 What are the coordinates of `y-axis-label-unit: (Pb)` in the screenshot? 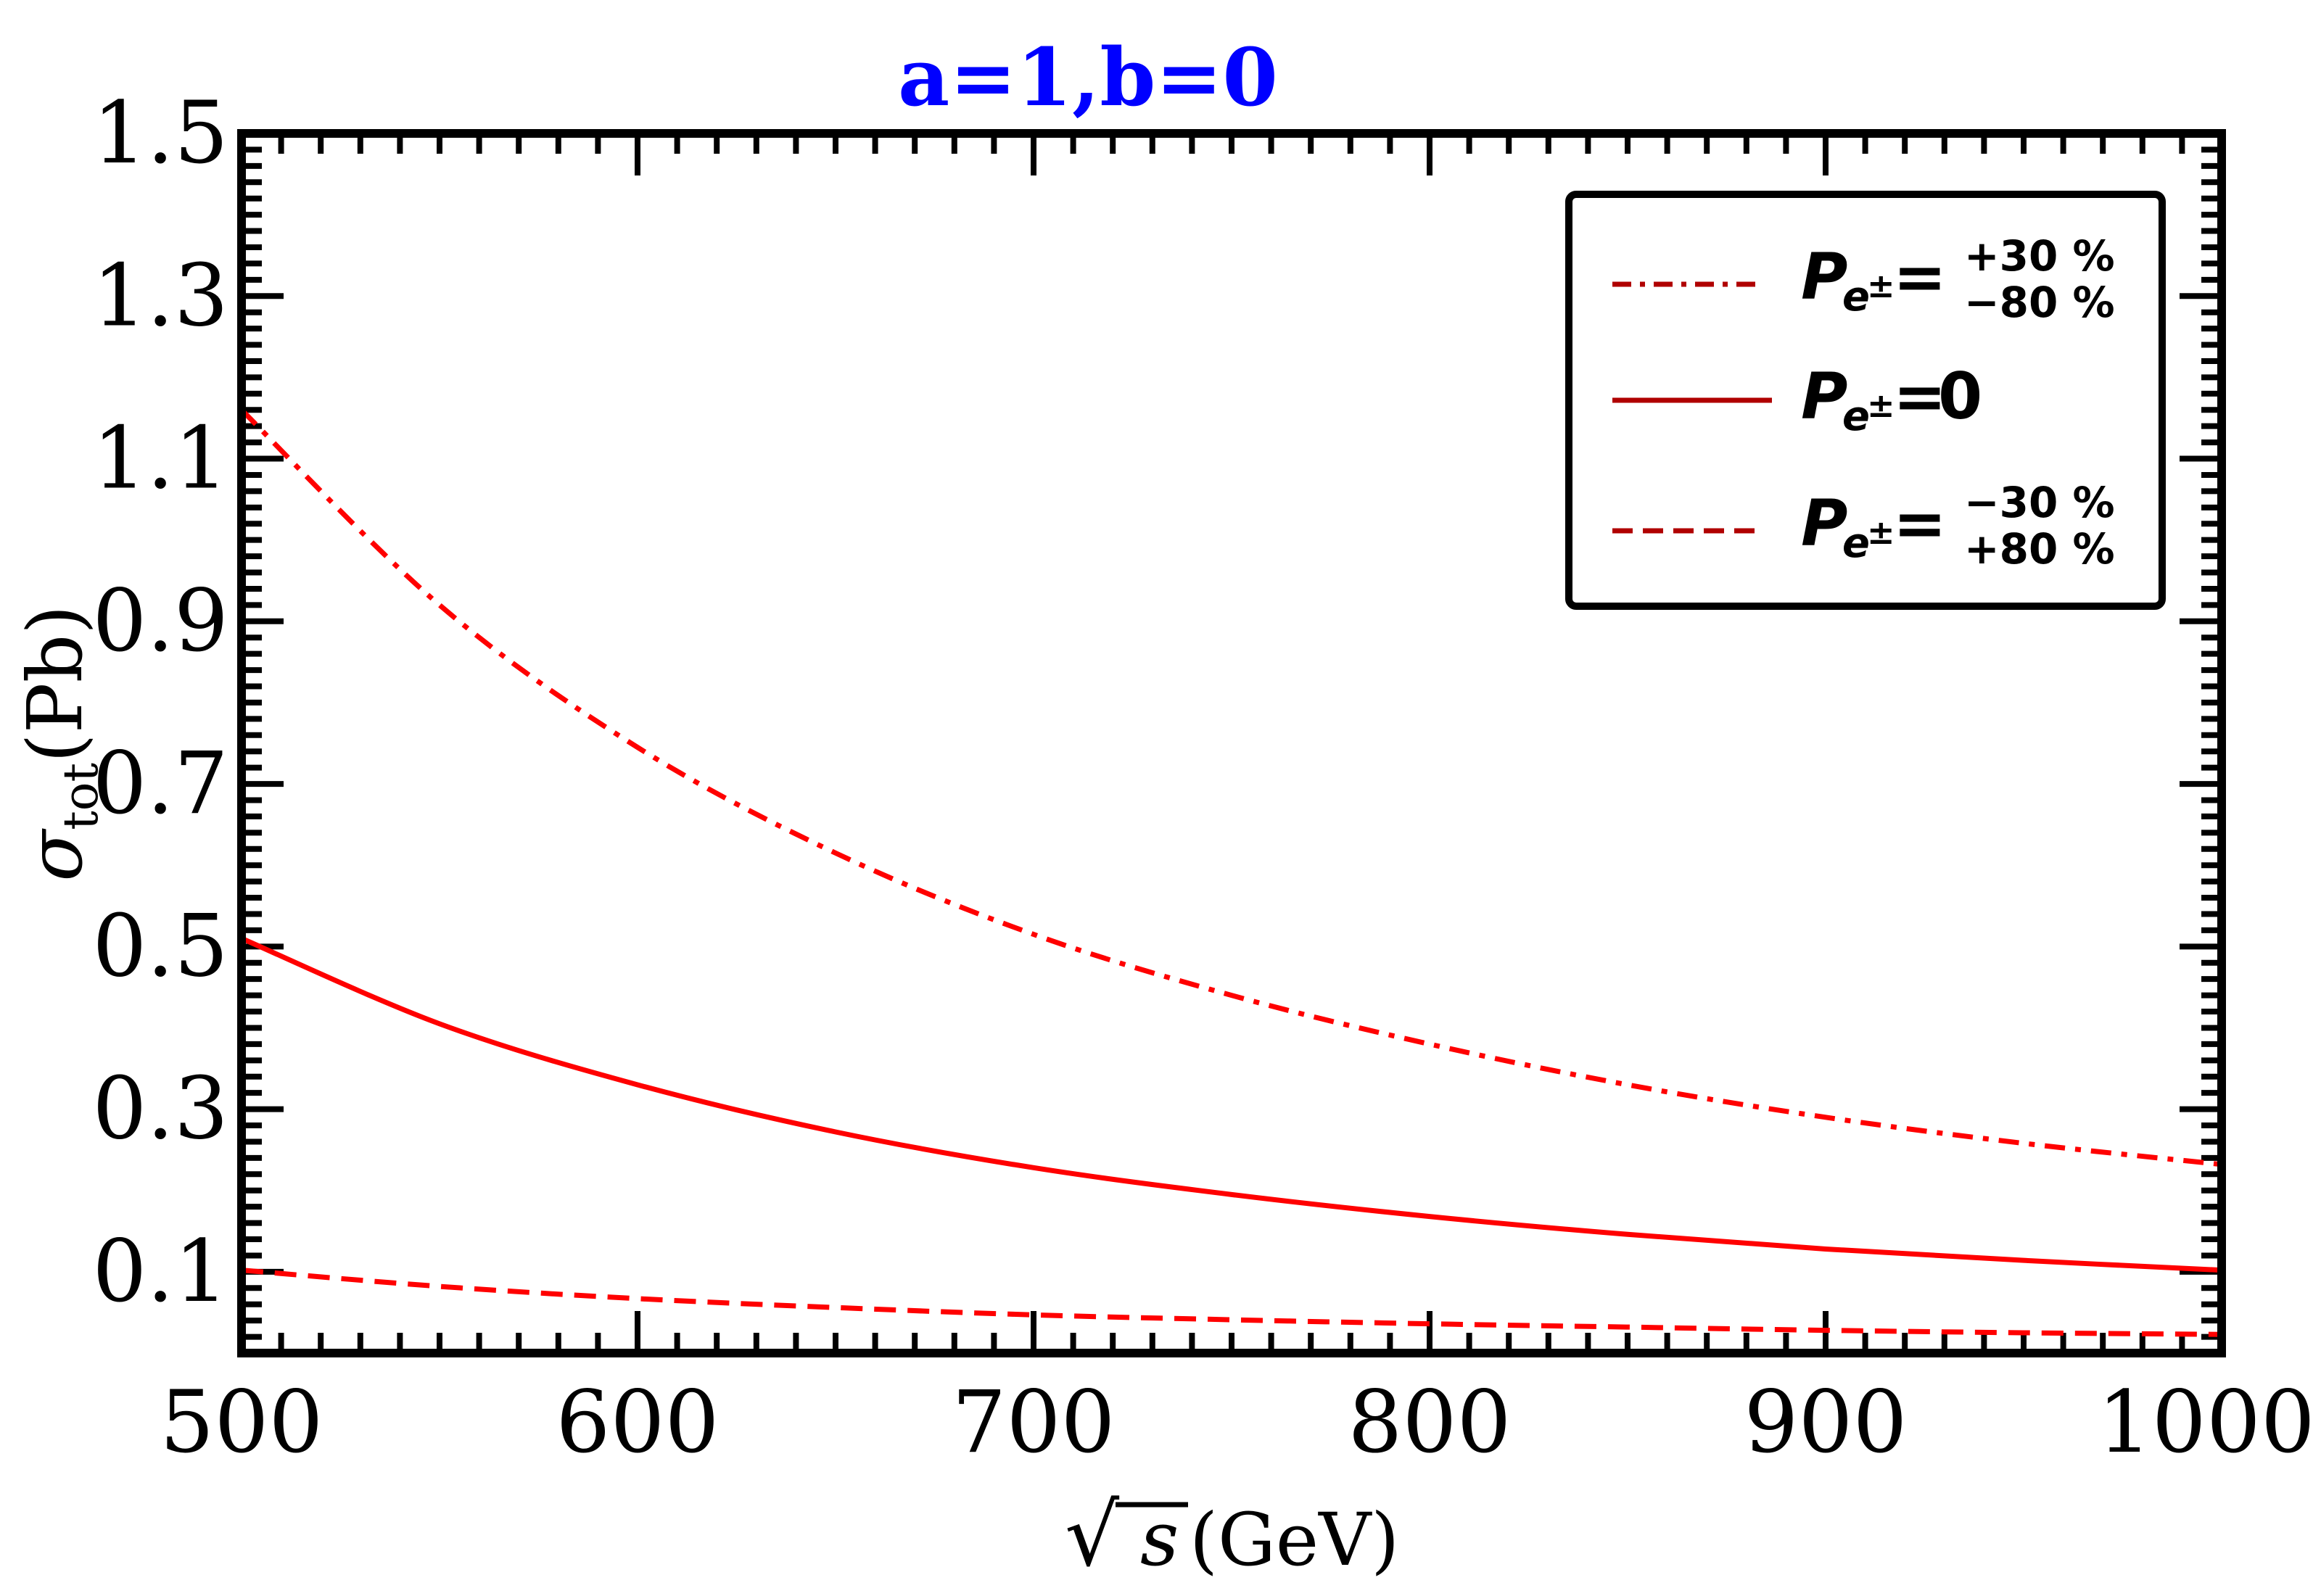 It's located at (55, 684).